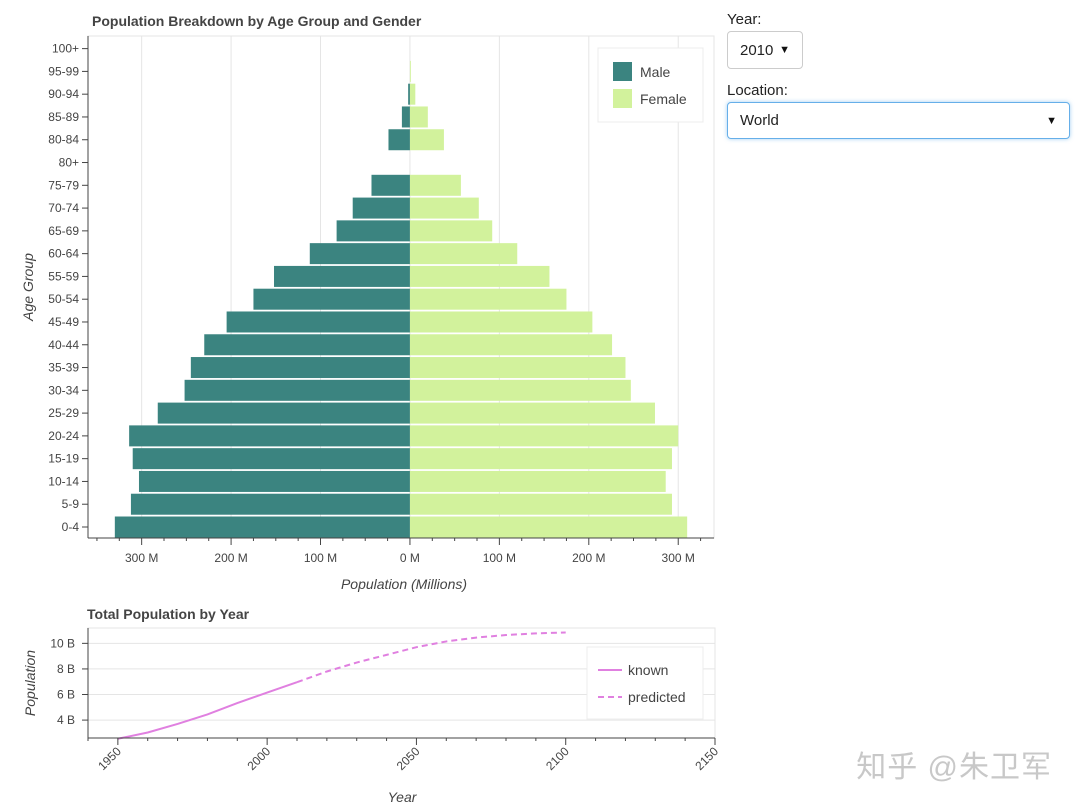 The image size is (1080, 812). I want to click on predicted-series-line, so click(431, 657).